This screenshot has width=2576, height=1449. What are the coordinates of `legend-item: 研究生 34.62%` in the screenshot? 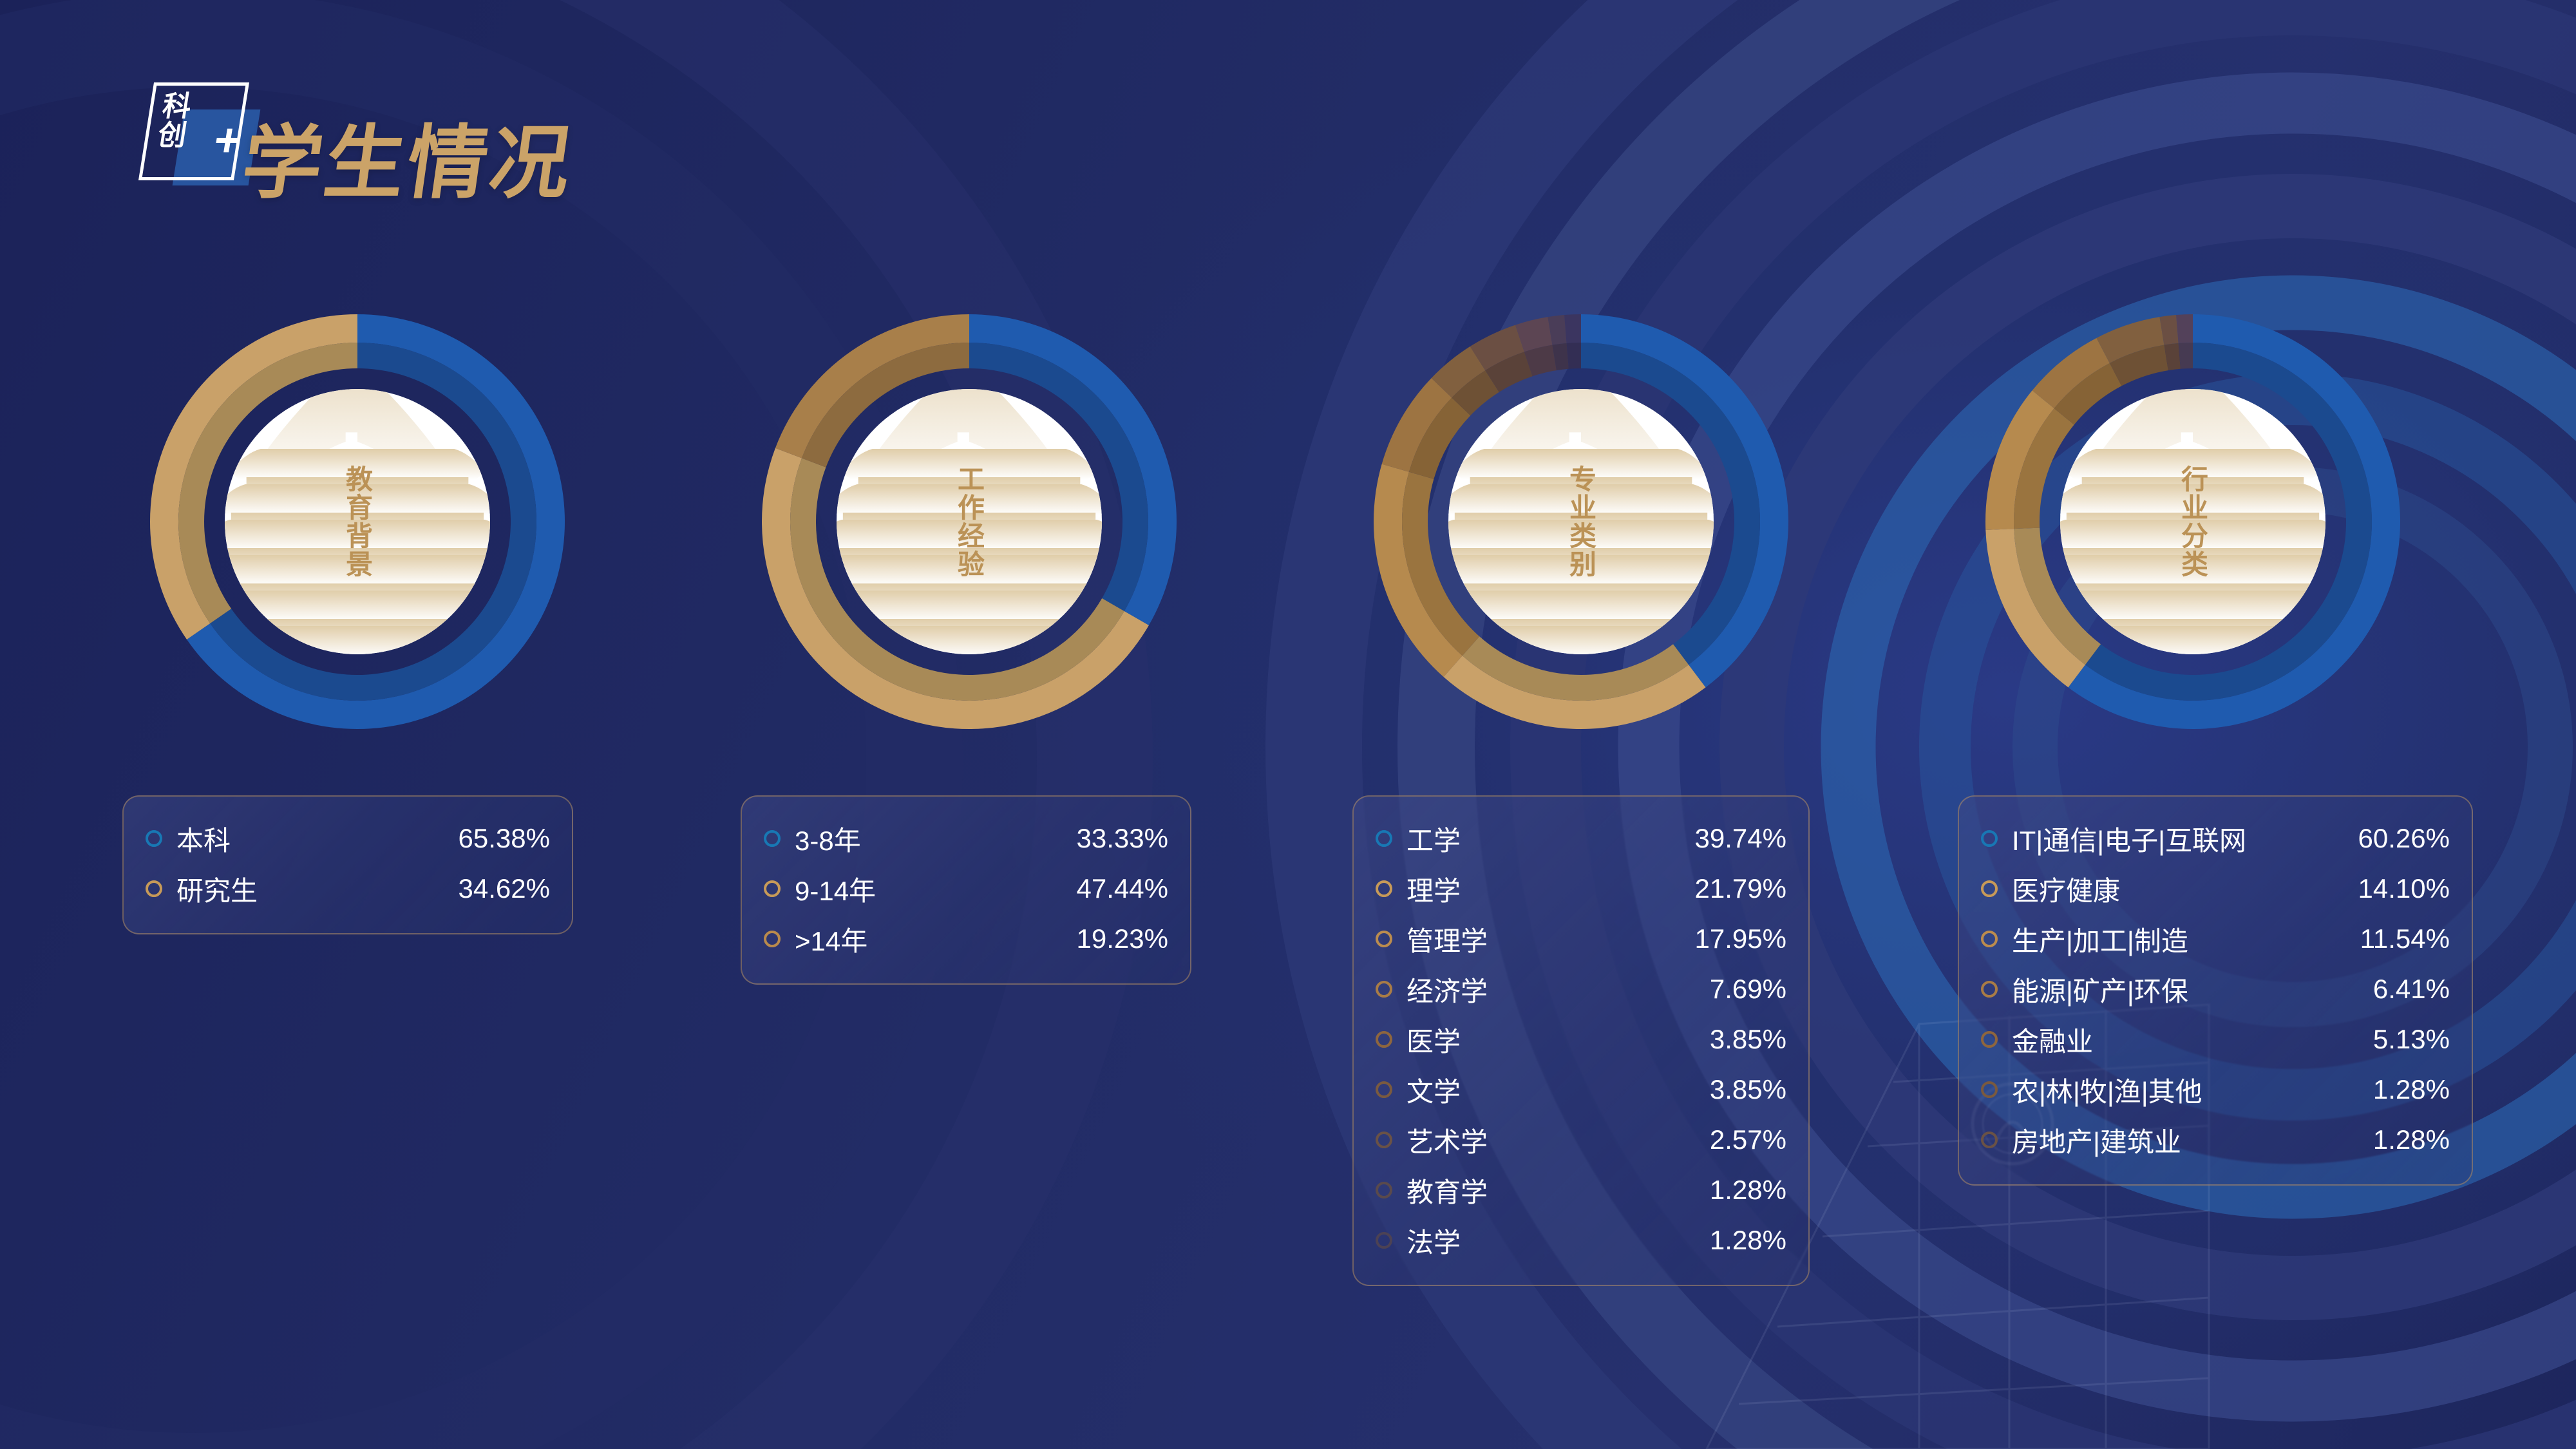 It's located at (348, 889).